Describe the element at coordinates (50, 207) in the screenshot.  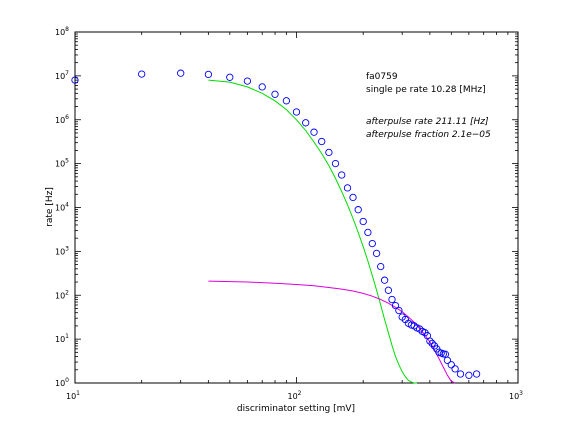
I see `y-axis-label: rate [Hz]` at that location.